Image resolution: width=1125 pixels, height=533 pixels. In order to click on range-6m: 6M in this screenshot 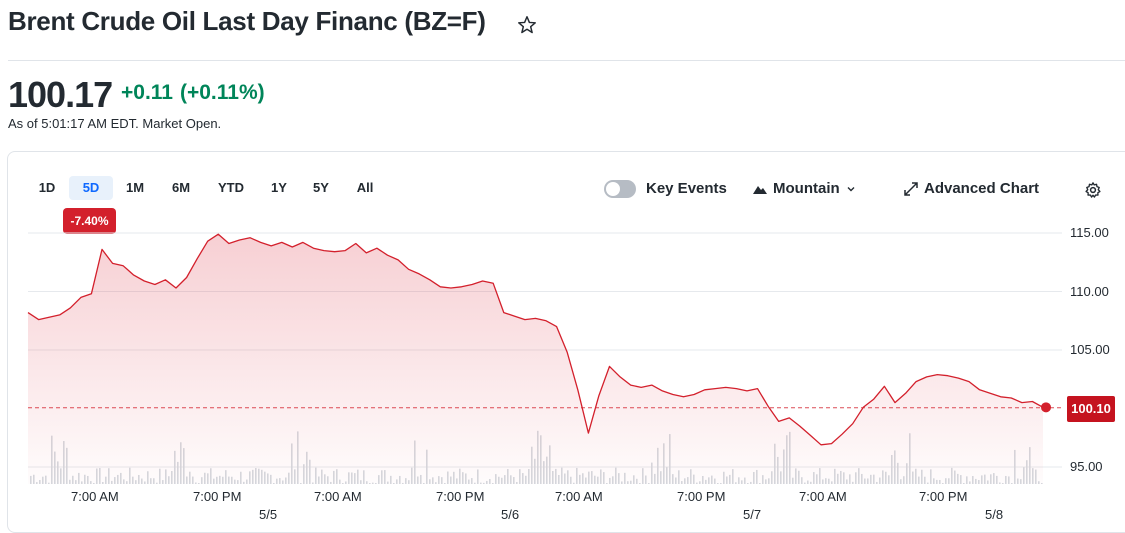, I will do `click(181, 187)`.